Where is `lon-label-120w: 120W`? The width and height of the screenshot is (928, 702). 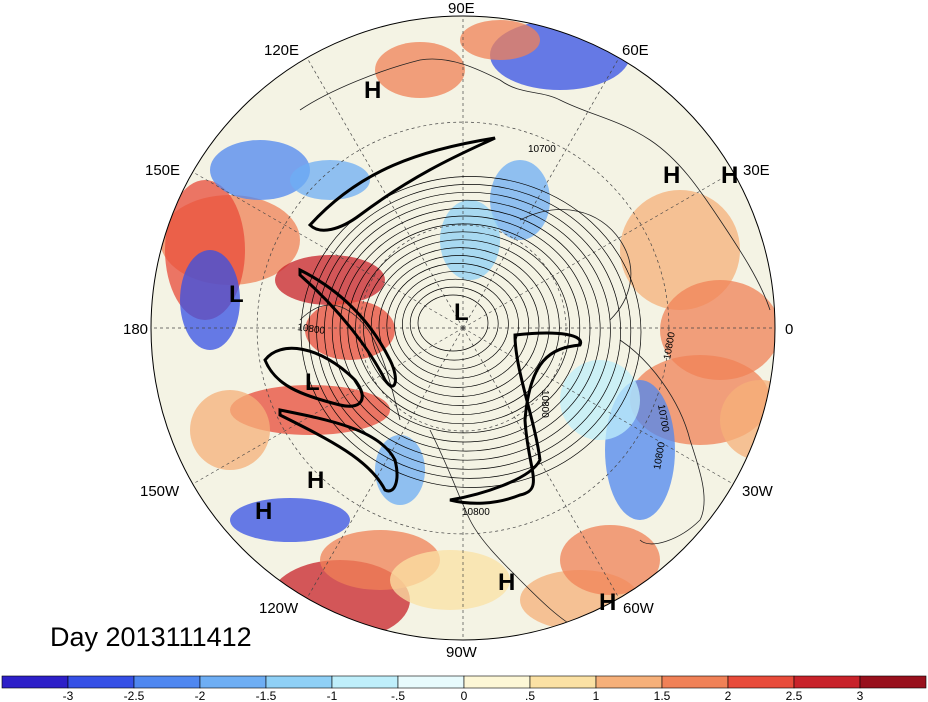 lon-label-120w: 120W is located at coordinates (279, 608).